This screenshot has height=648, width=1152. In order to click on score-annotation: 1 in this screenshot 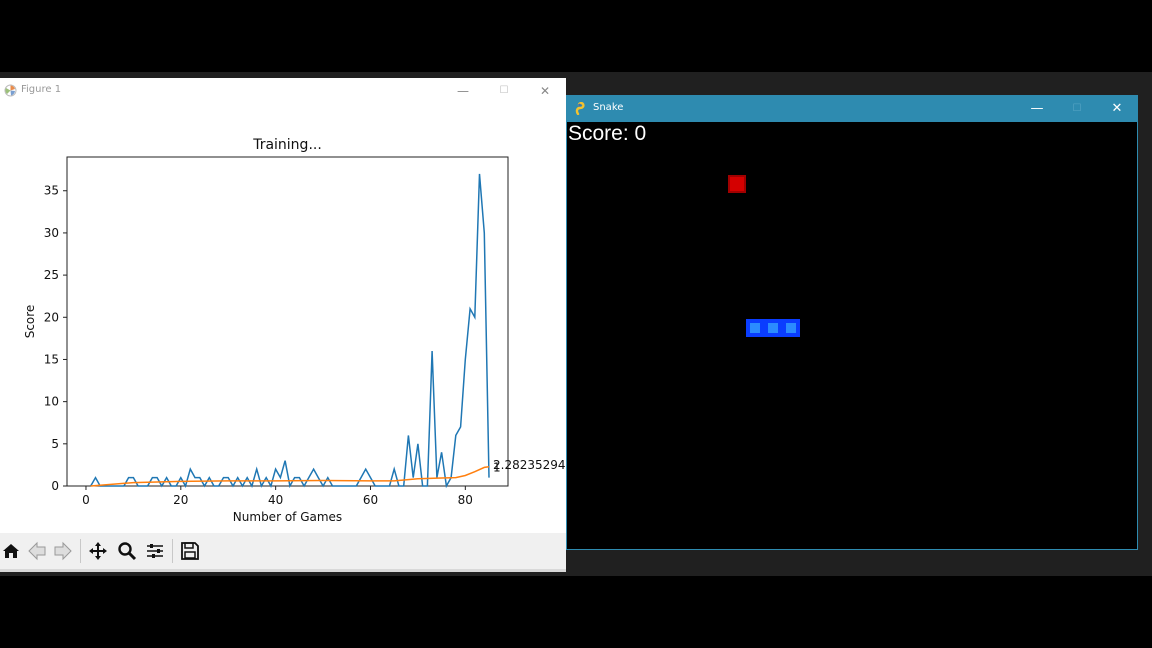, I will do `click(497, 468)`.